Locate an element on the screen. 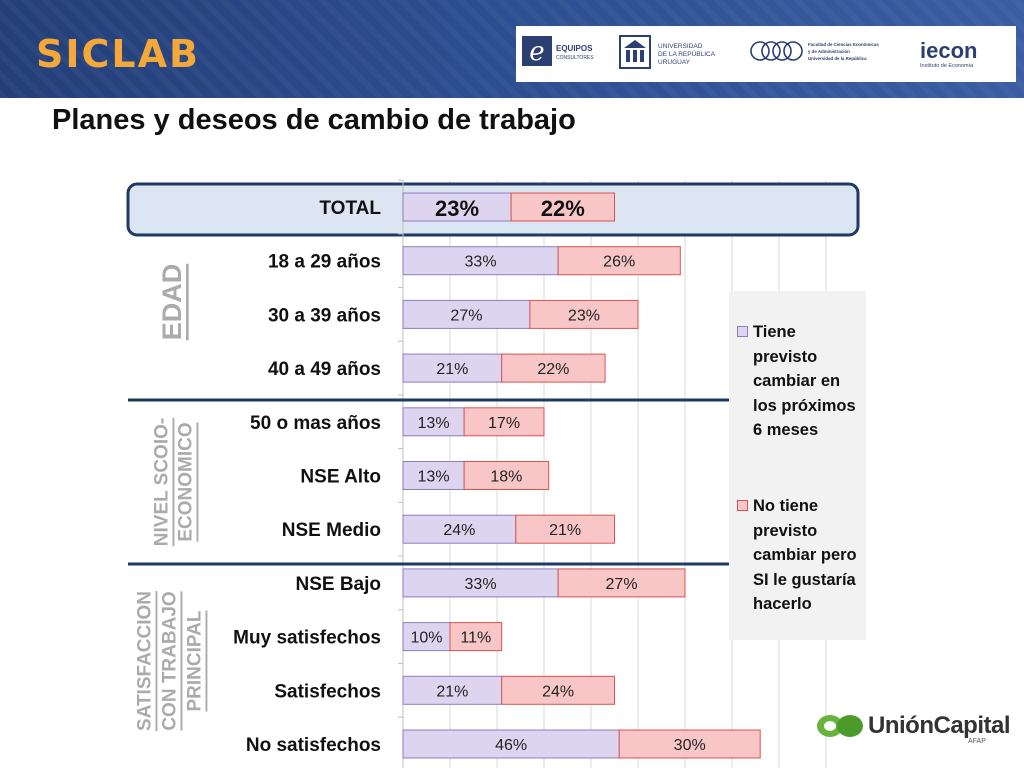 Image resolution: width=1024 pixels, height=768 pixels. equipos-icon is located at coordinates (537, 51).